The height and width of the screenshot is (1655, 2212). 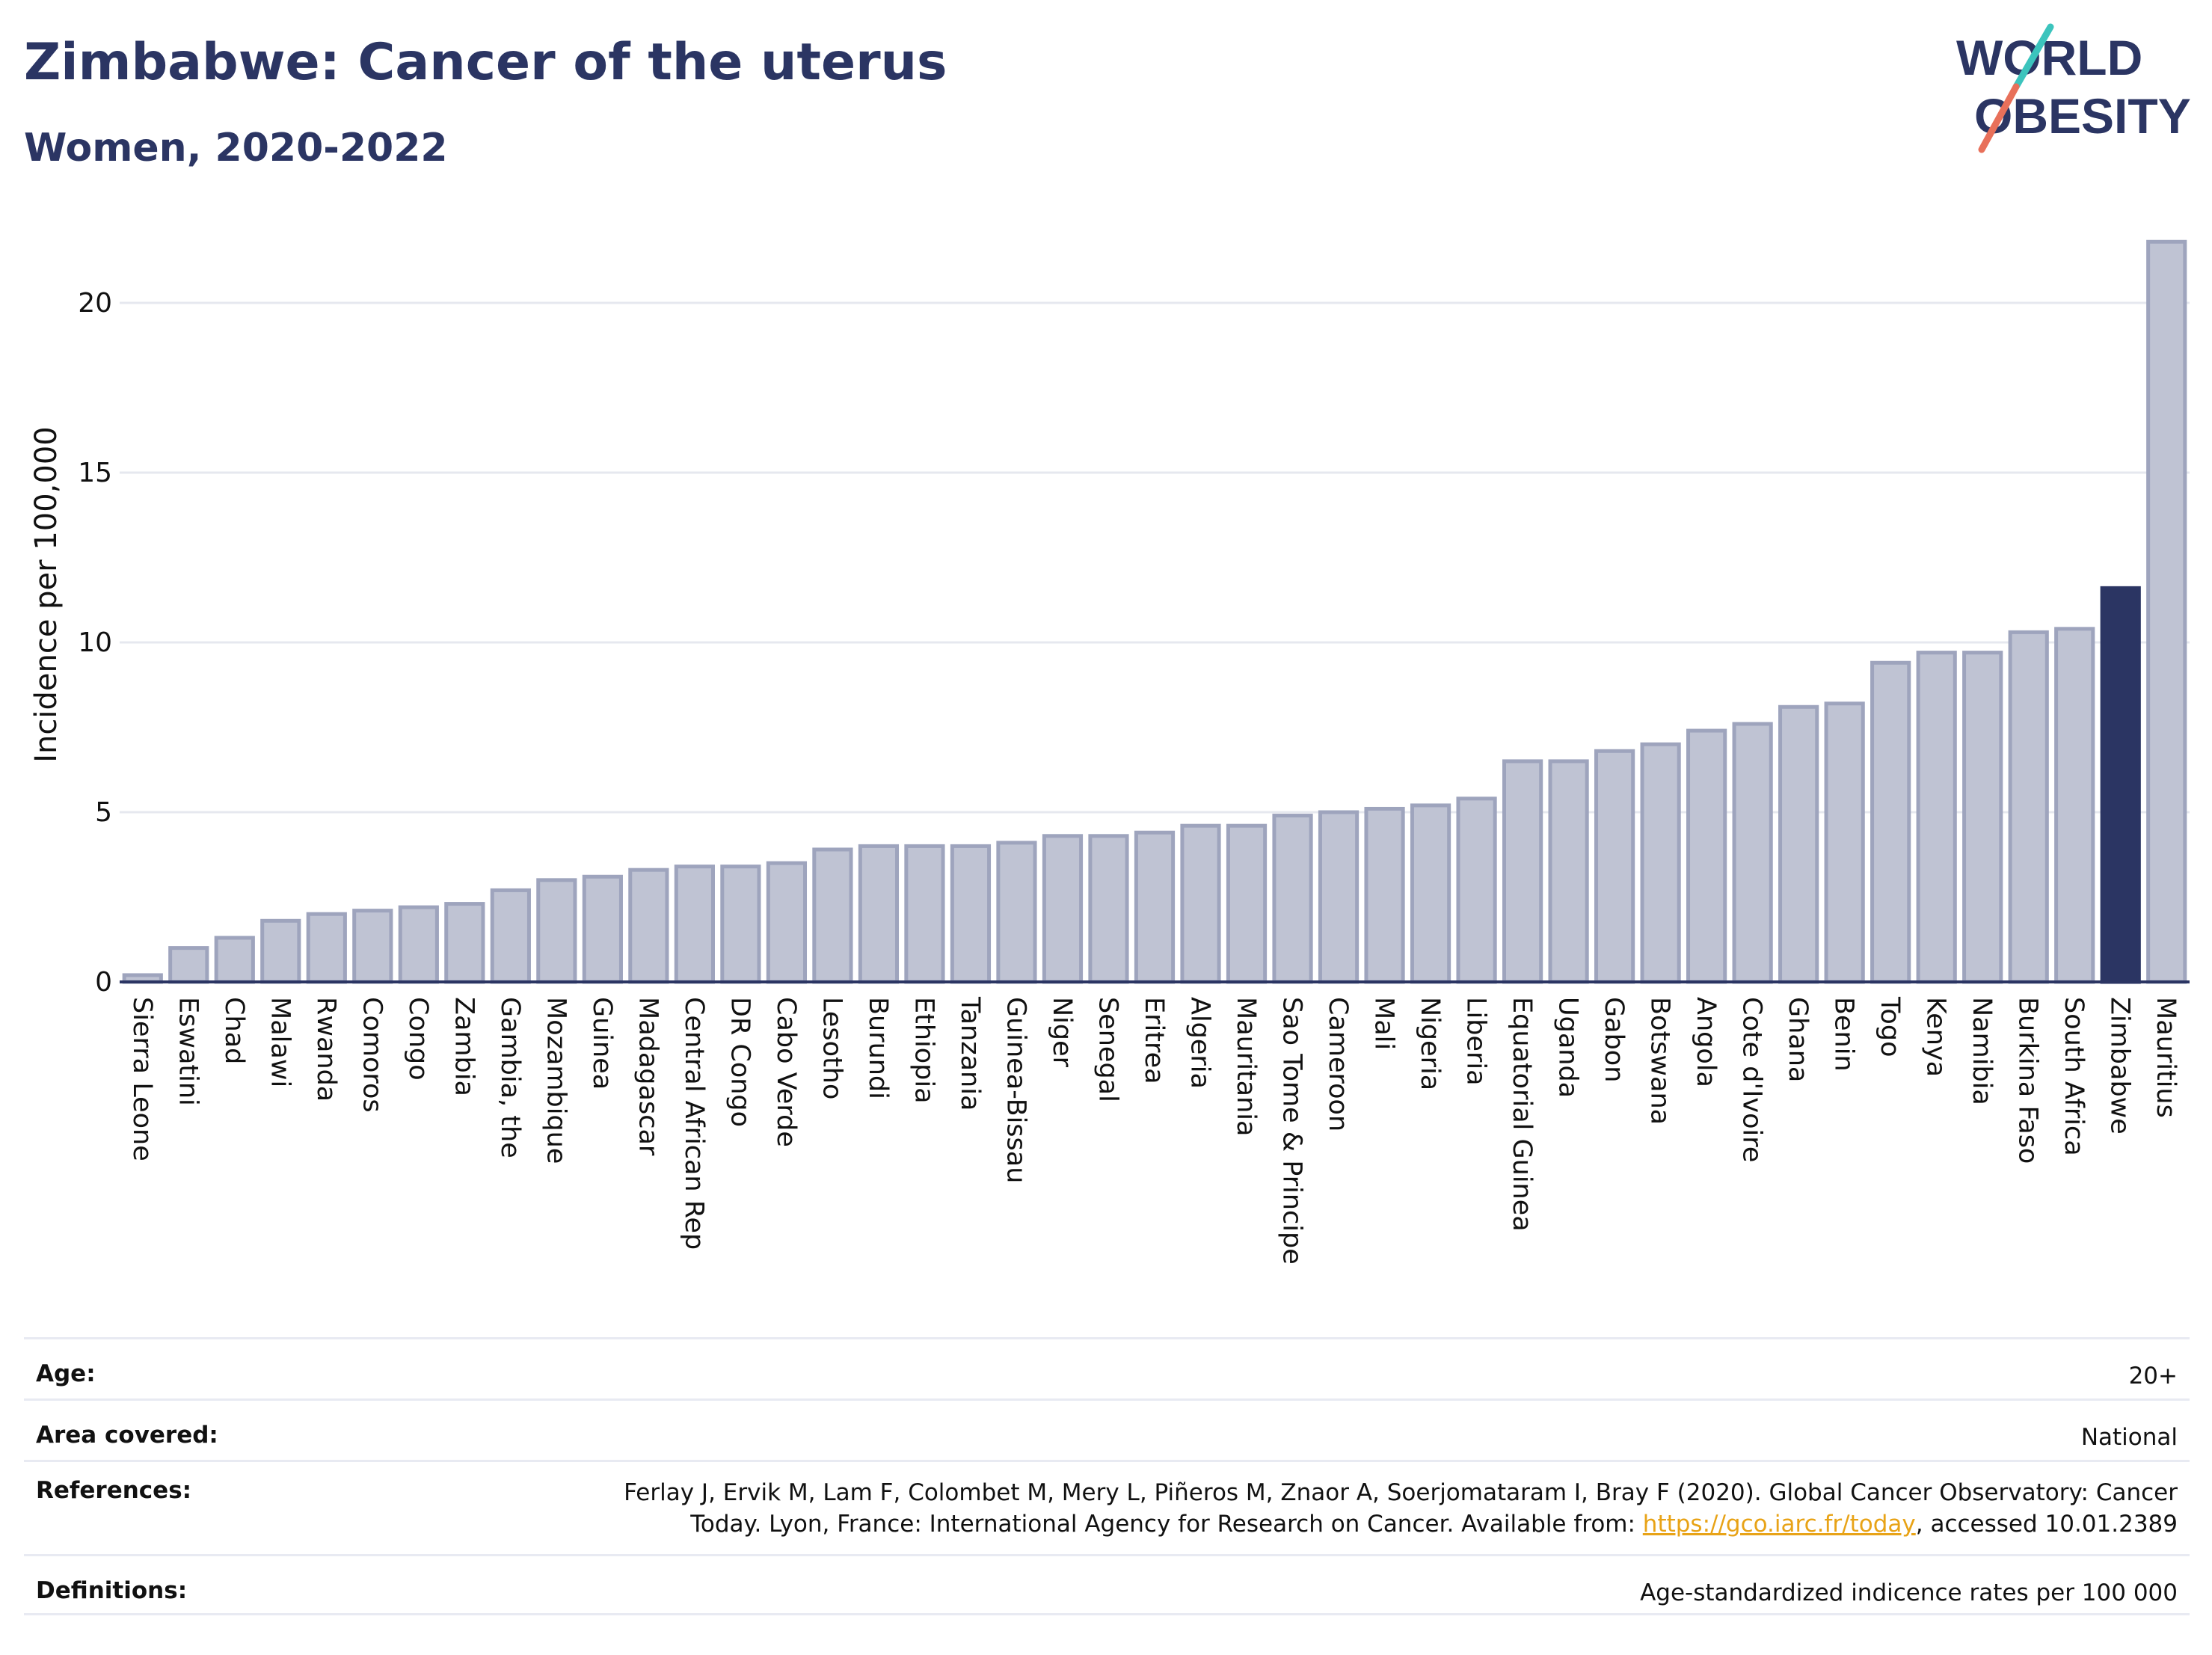 I want to click on x-tick-label: Sao Tome & Principe, so click(x=1292, y=1131).